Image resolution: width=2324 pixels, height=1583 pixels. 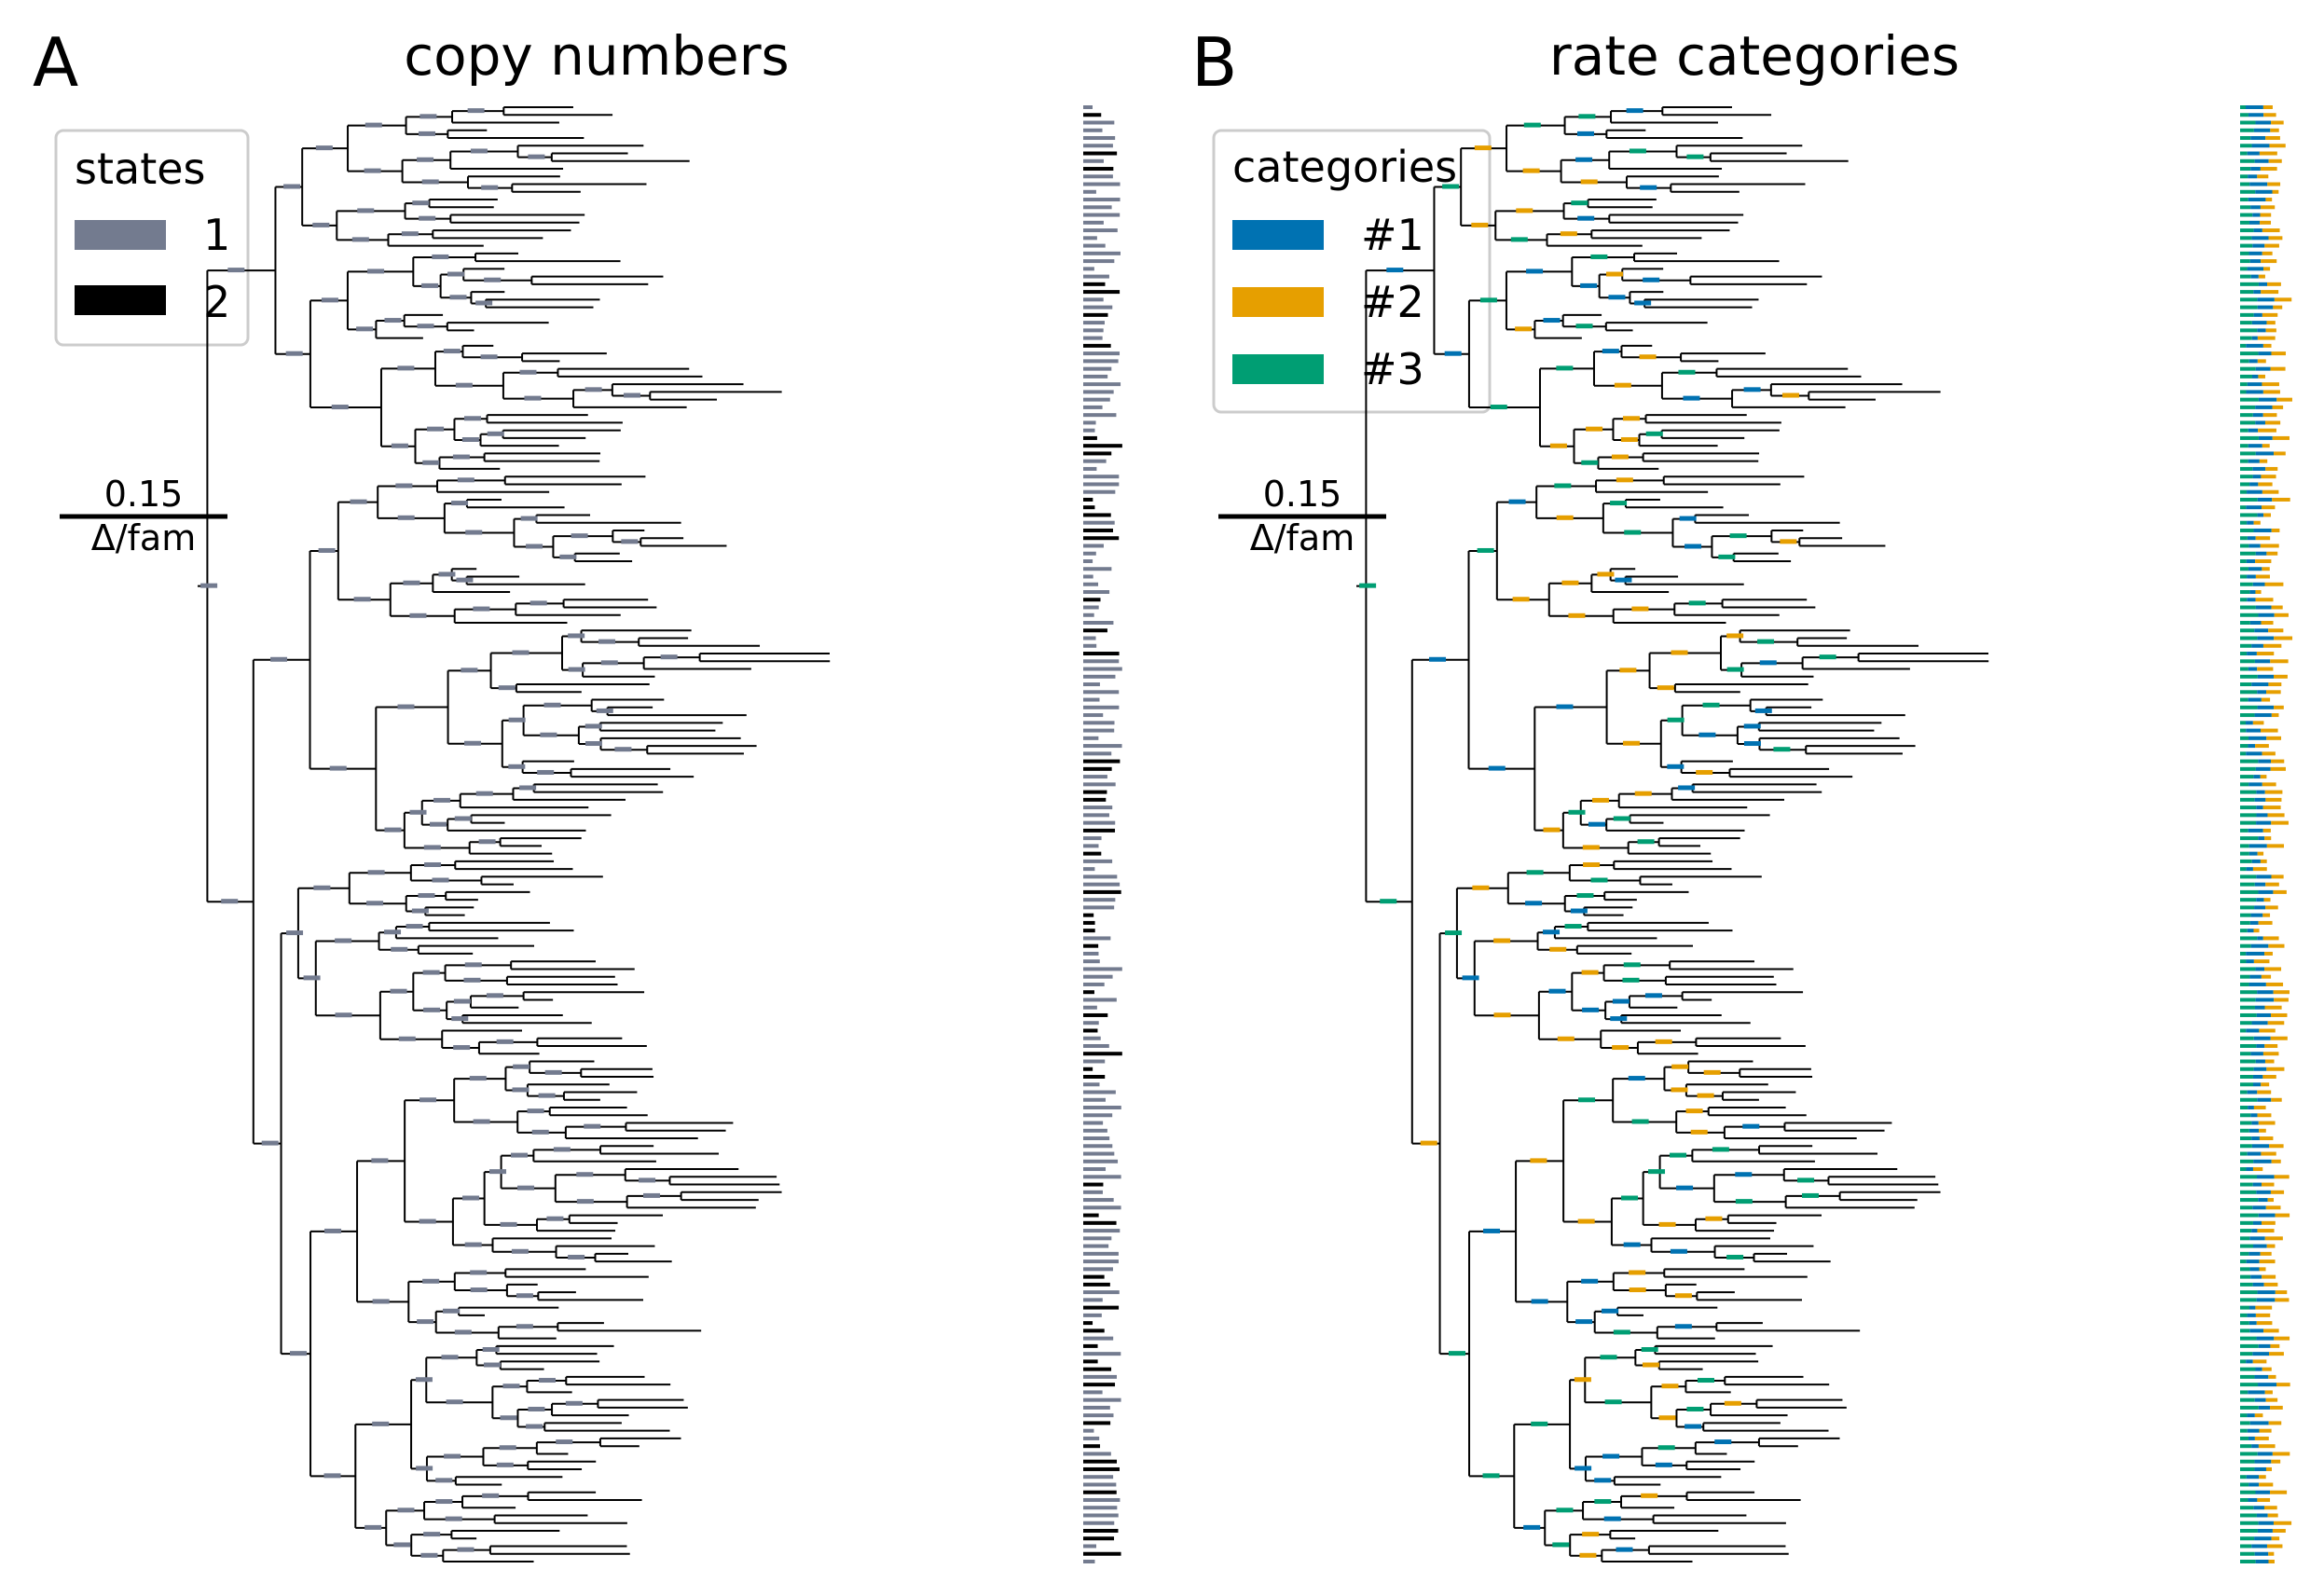 I want to click on scale-bar: 0.15 Δ/fam, so click(x=143, y=516).